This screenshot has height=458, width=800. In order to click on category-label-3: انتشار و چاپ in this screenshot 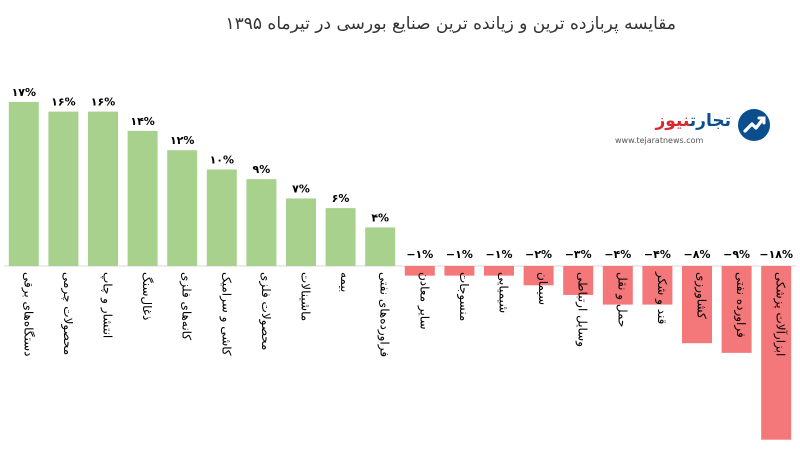, I will do `click(107, 305)`.